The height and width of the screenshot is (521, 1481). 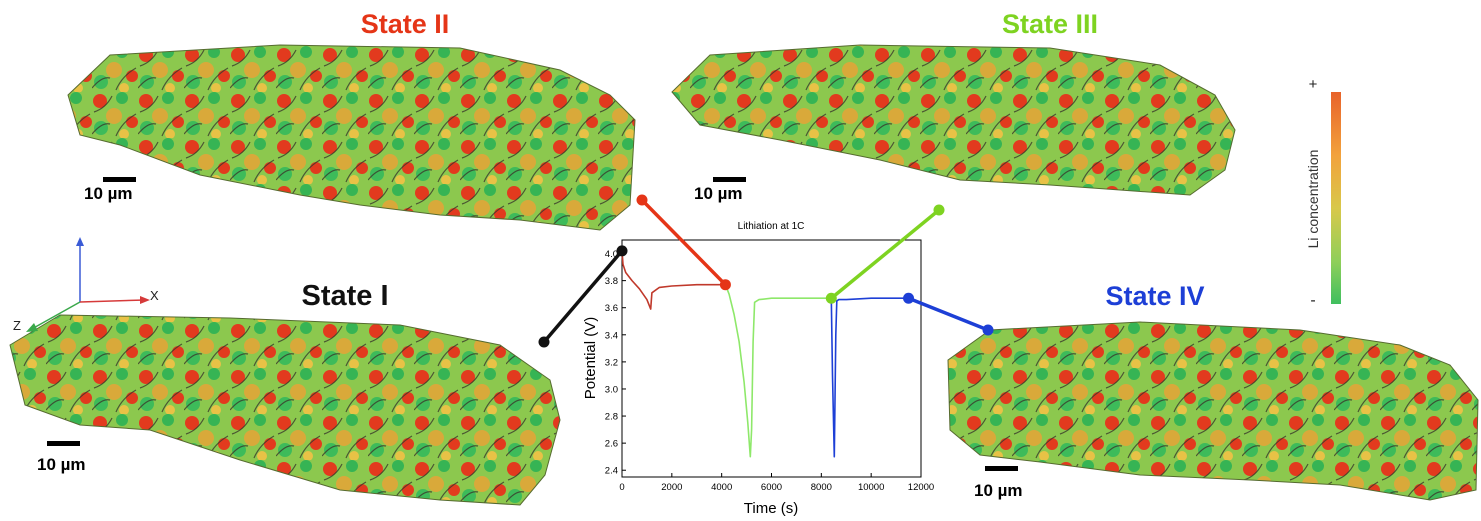 I want to click on connector-state-ii, so click(x=683, y=242).